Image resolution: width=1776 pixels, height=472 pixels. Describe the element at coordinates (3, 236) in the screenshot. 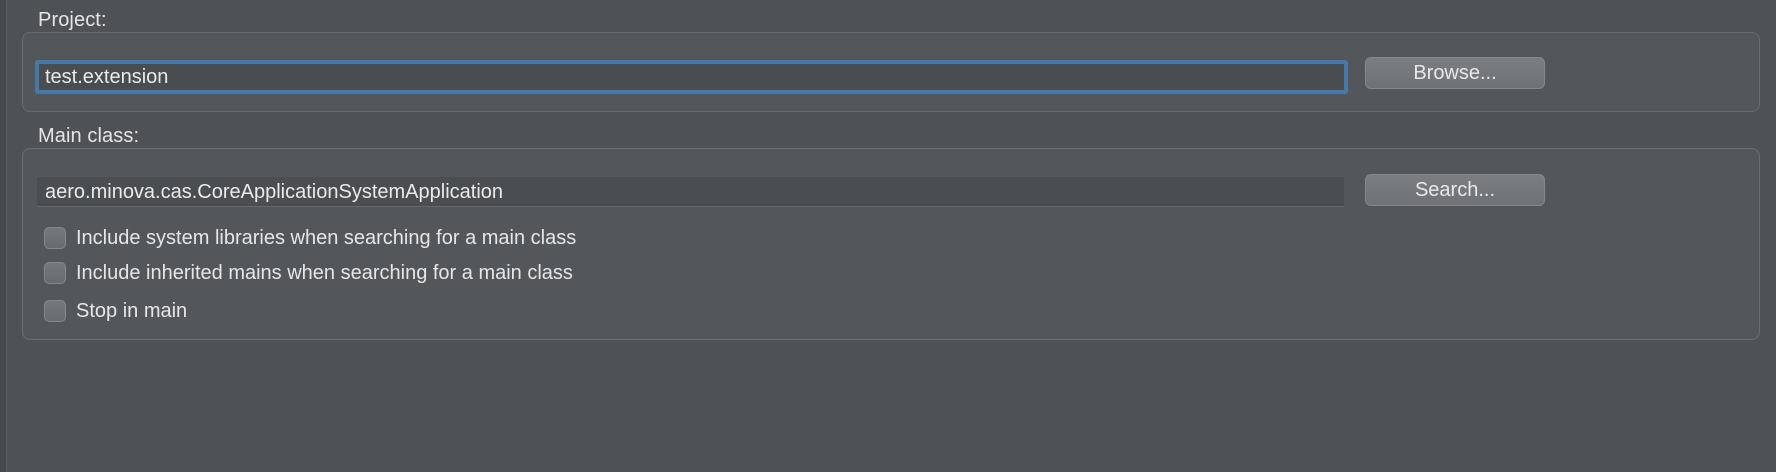

I see `left-border` at that location.